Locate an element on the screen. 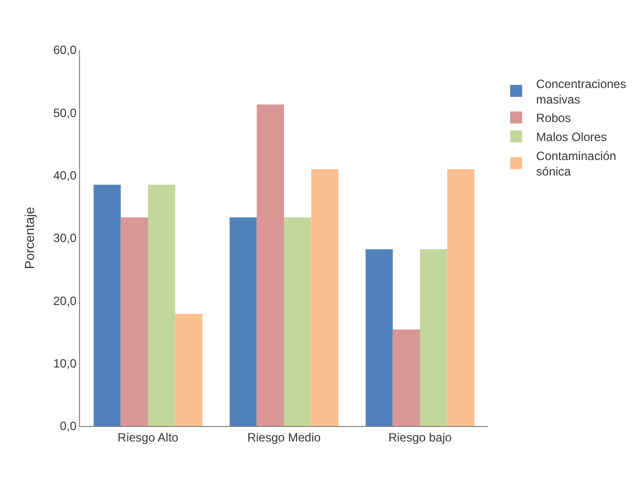 The width and height of the screenshot is (644, 486). legend-label: Concentraciones masivas is located at coordinates (581, 91).